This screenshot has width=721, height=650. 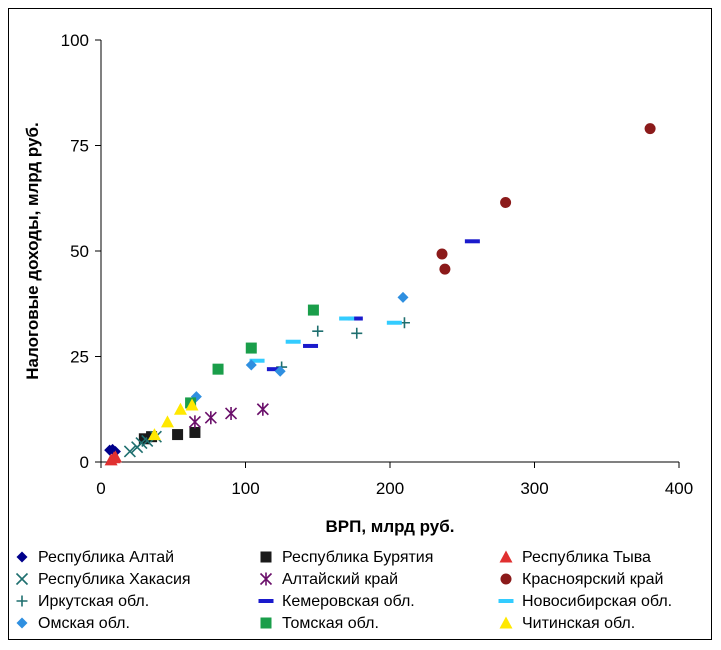 What do you see at coordinates (75, 40) in the screenshot?
I see `y-tick-label: 100` at bounding box center [75, 40].